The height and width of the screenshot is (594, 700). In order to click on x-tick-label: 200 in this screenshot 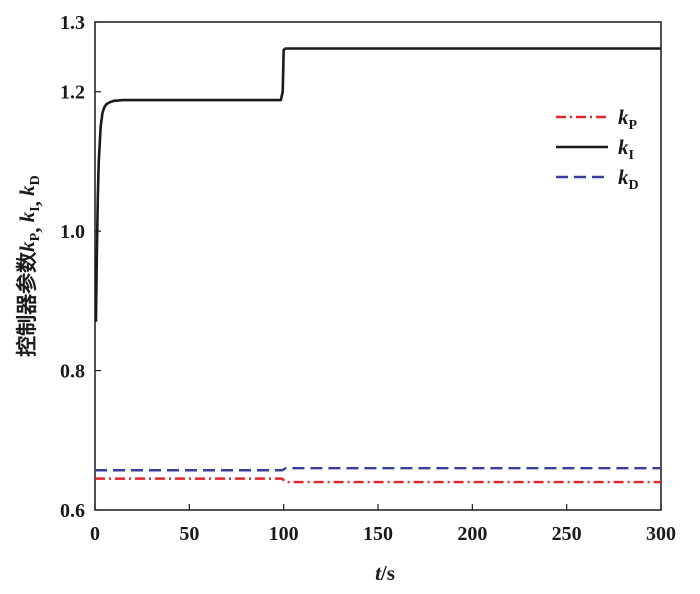, I will do `click(472, 534)`.